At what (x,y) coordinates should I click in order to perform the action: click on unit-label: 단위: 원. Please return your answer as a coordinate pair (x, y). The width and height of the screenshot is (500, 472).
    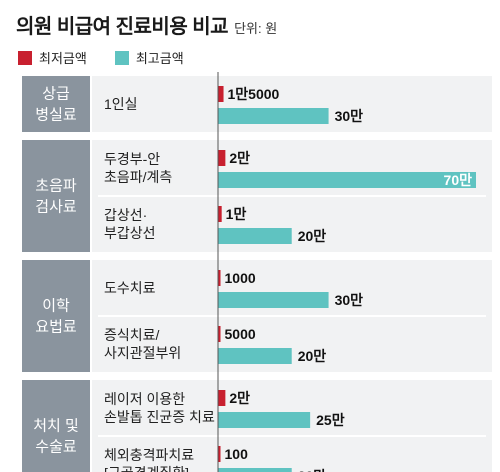
    Looking at the image, I should click on (256, 28).